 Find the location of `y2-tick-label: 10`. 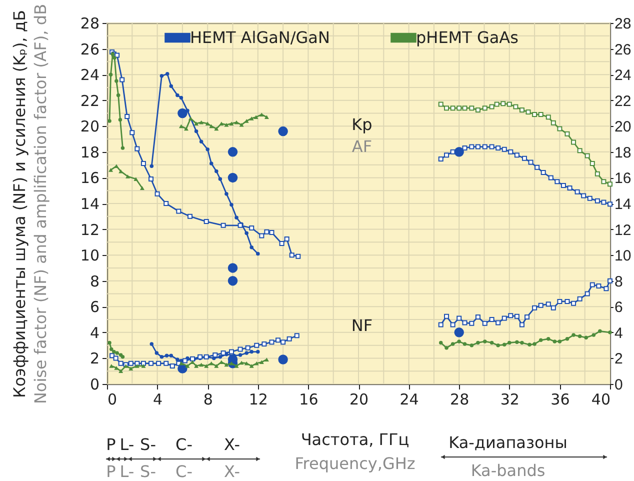

y2-tick-label: 10 is located at coordinates (623, 256).